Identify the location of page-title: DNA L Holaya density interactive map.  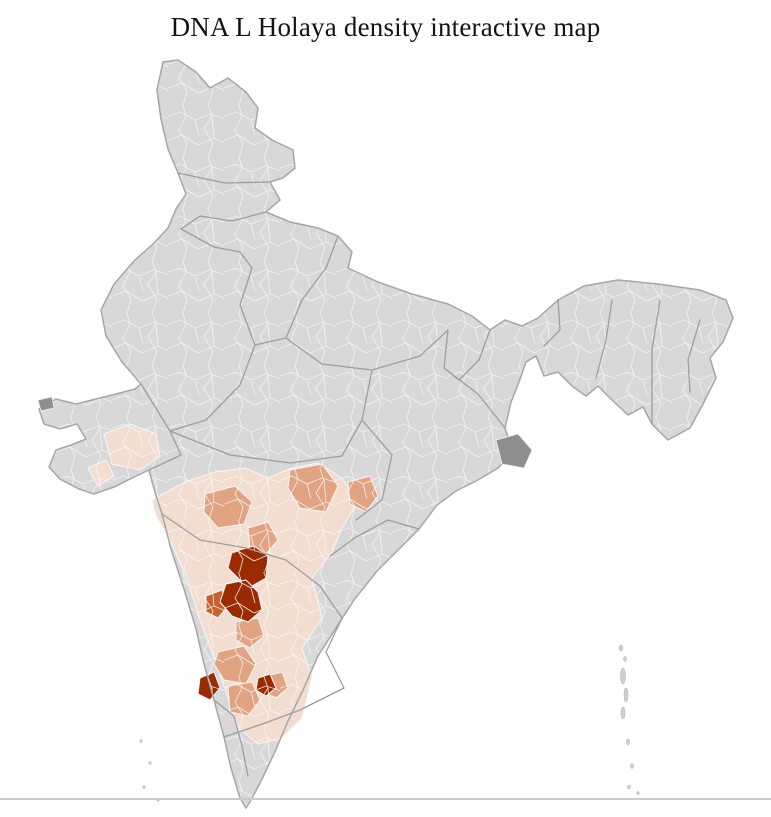
(385, 27).